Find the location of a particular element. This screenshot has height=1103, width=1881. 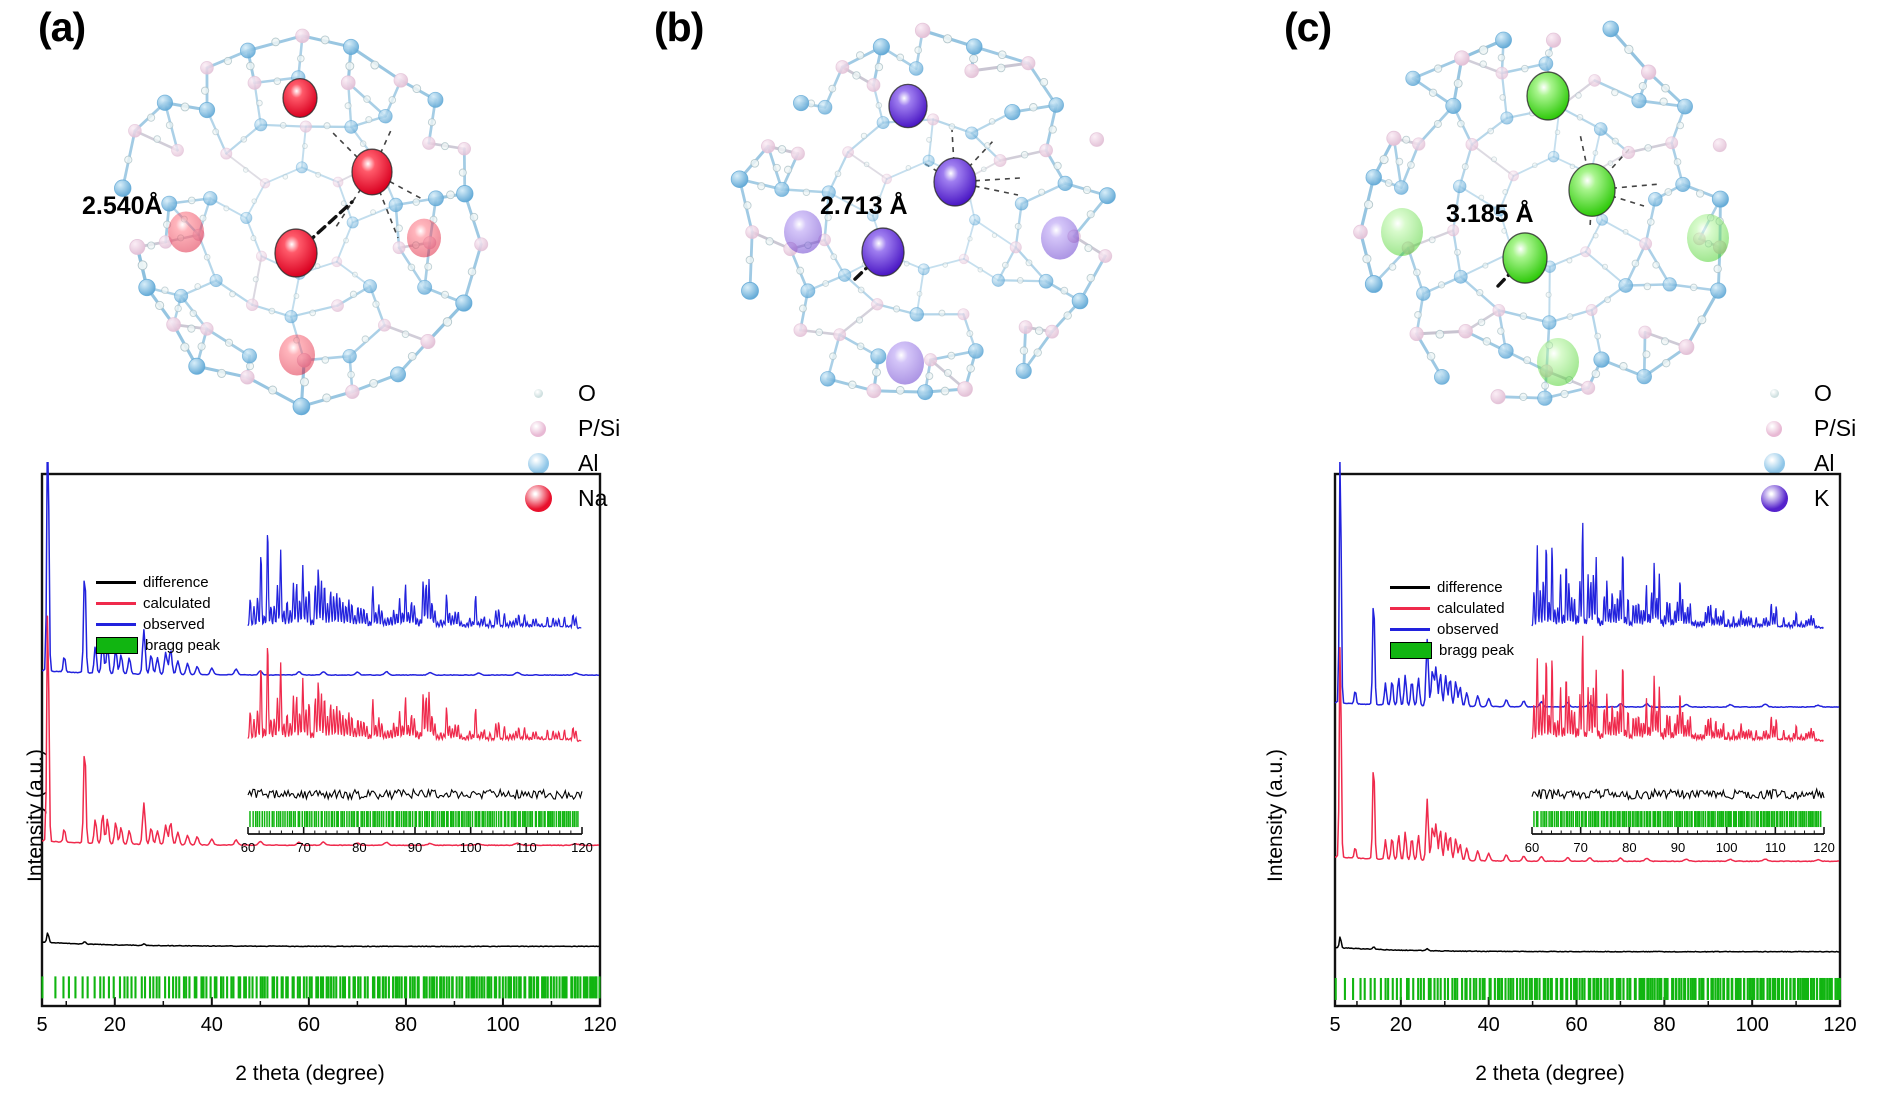

panel-b-label: (b) is located at coordinates (679, 27).